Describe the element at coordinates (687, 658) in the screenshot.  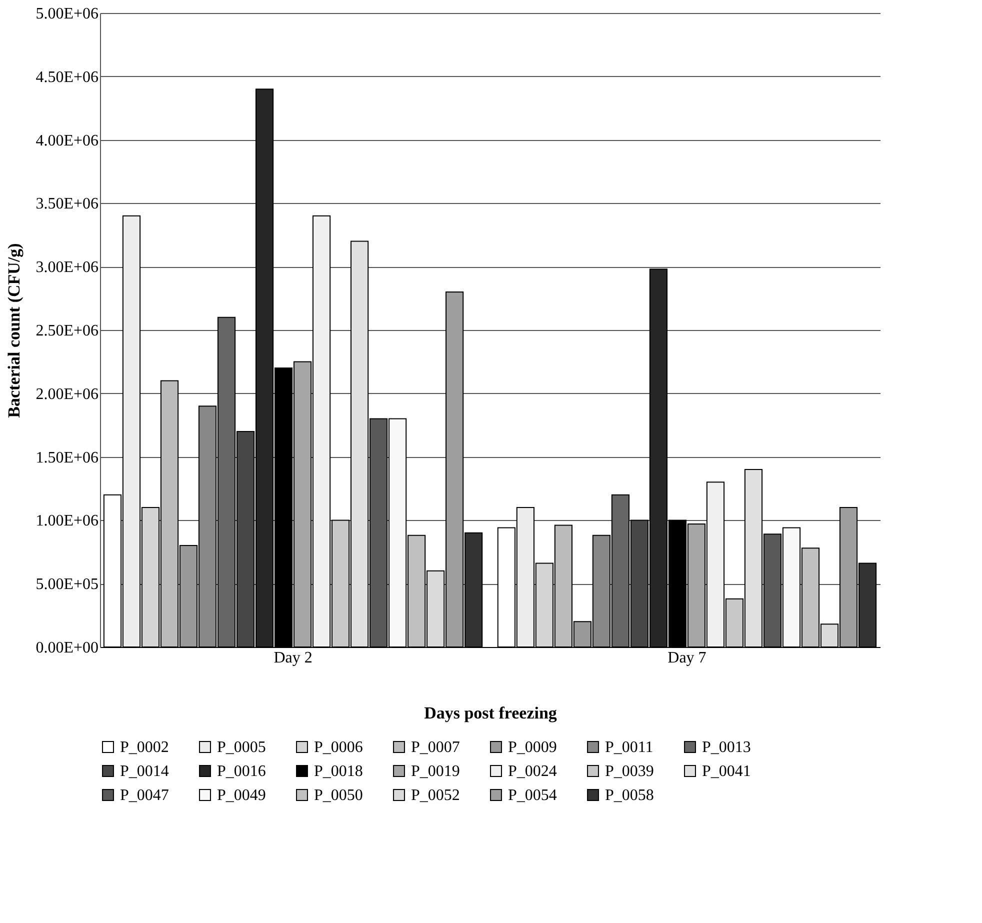
I see `x-tick-label: Day 7` at that location.